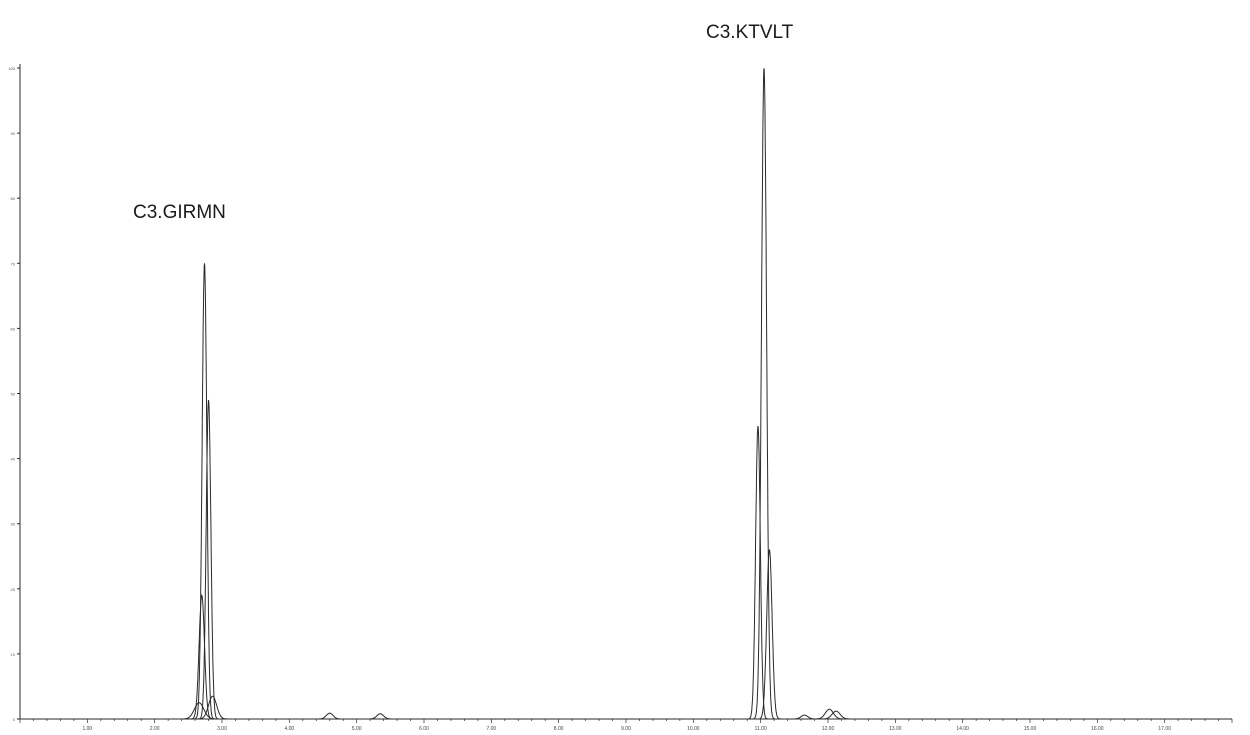 The width and height of the screenshot is (1250, 735). What do you see at coordinates (179, 212) in the screenshot?
I see `peak-annotation-girmn: C3.GIRMN` at bounding box center [179, 212].